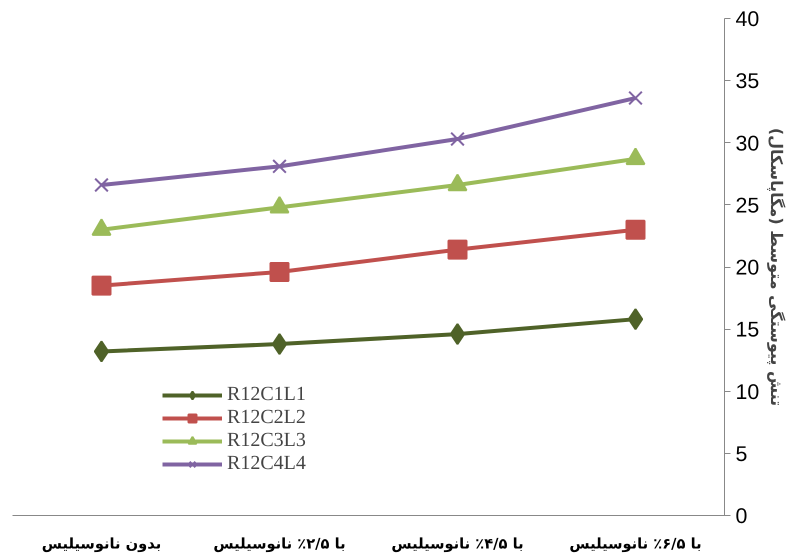  What do you see at coordinates (266, 394) in the screenshot?
I see `legend-label: R12C1L1` at bounding box center [266, 394].